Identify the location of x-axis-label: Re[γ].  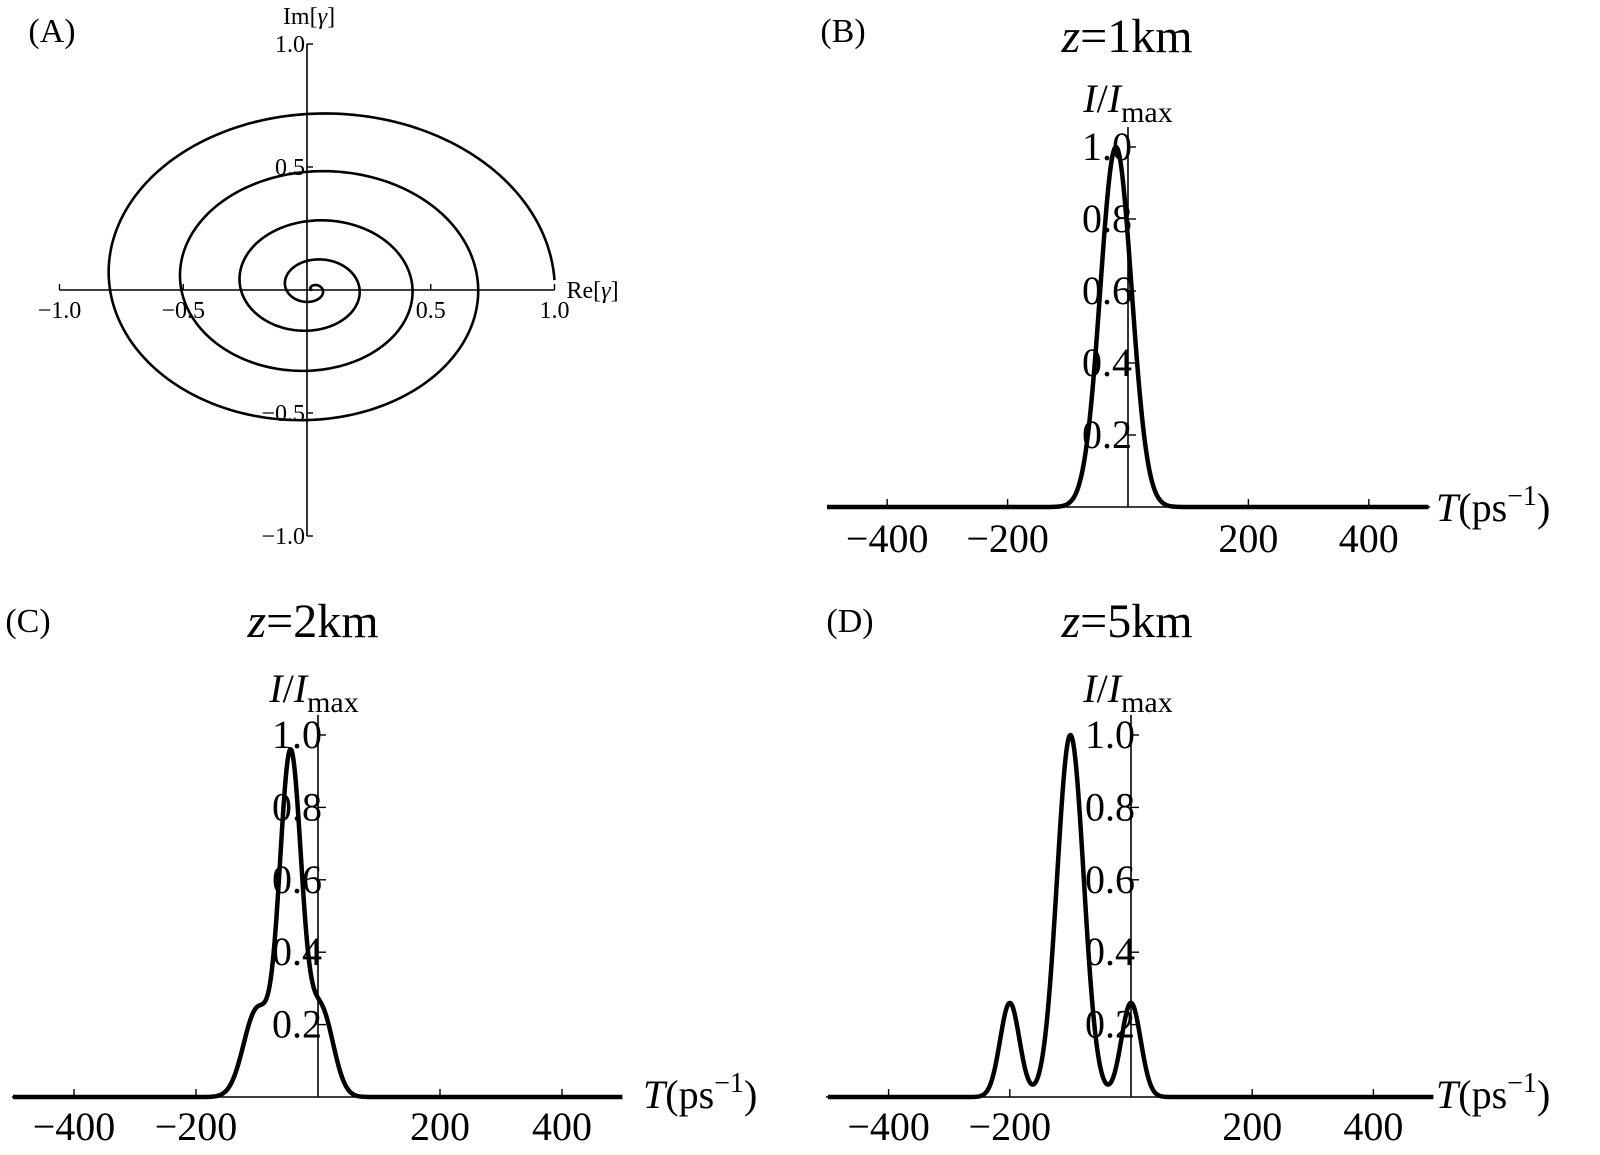
(593, 291).